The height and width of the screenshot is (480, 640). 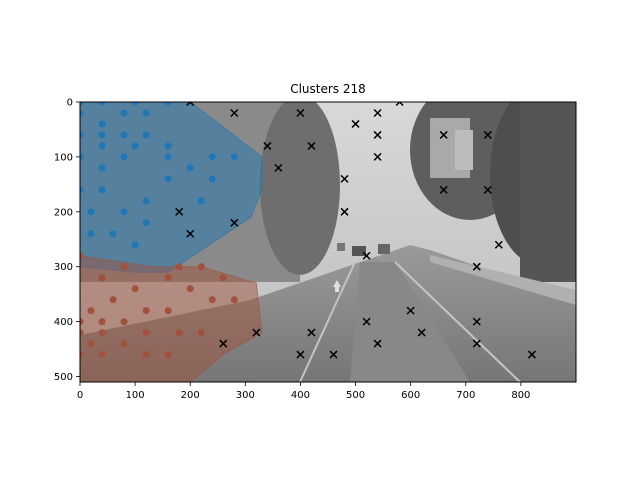 What do you see at coordinates (355, 395) in the screenshot?
I see `x-tick-label: 500` at bounding box center [355, 395].